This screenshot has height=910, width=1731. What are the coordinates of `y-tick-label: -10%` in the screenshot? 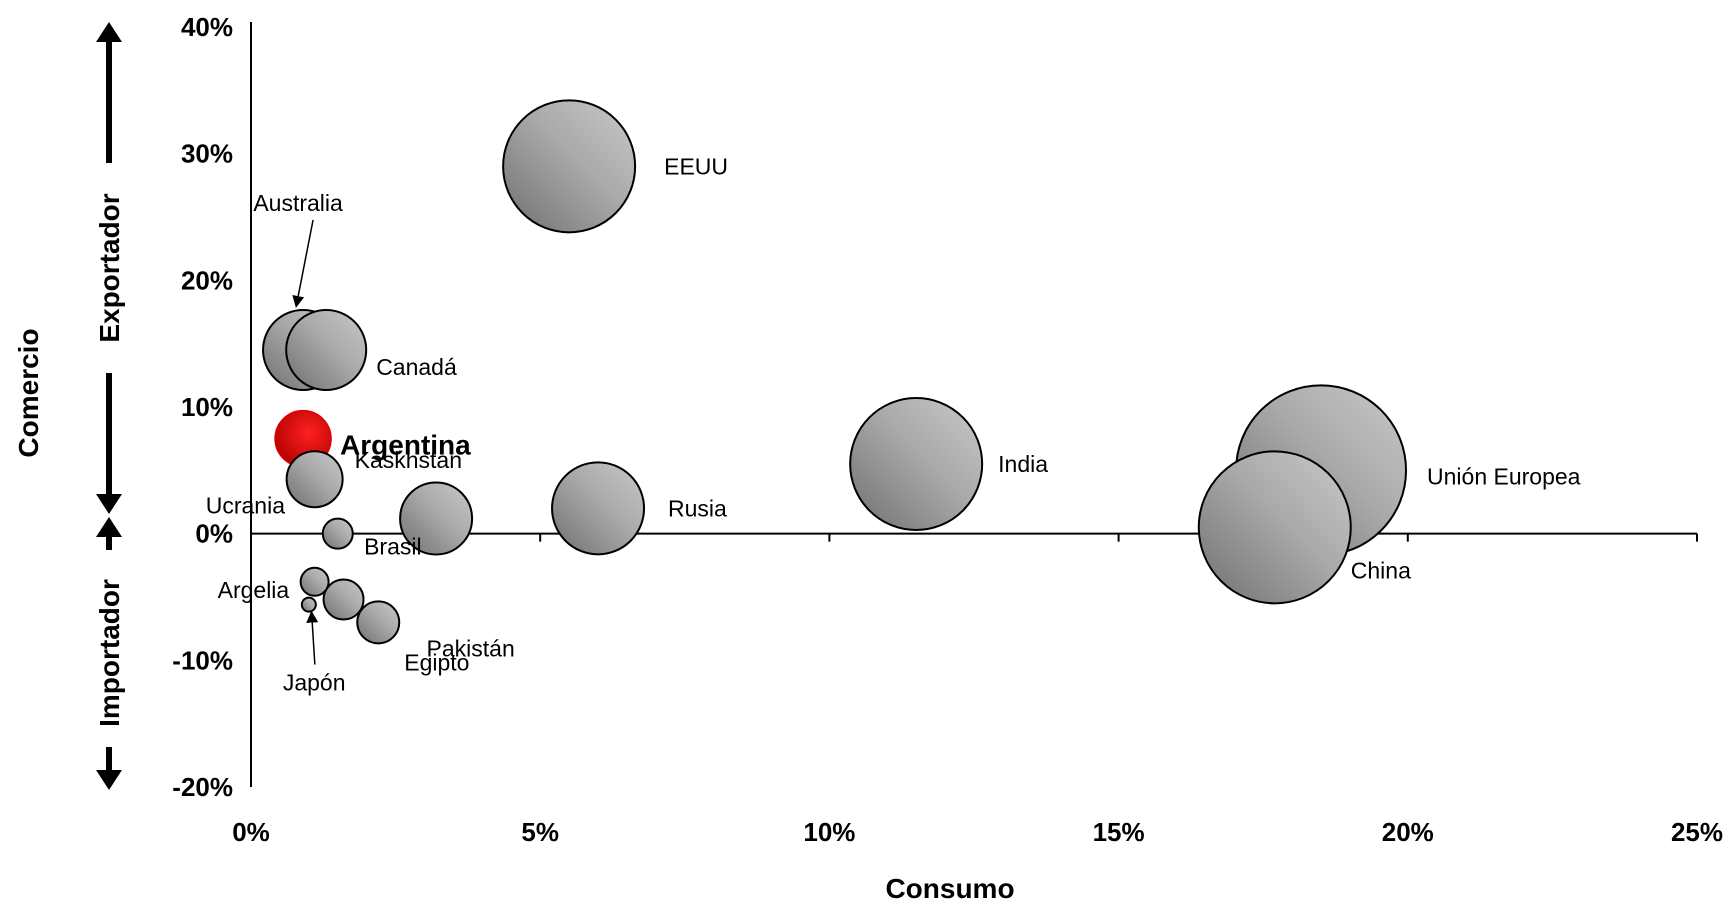 It's located at (202, 660).